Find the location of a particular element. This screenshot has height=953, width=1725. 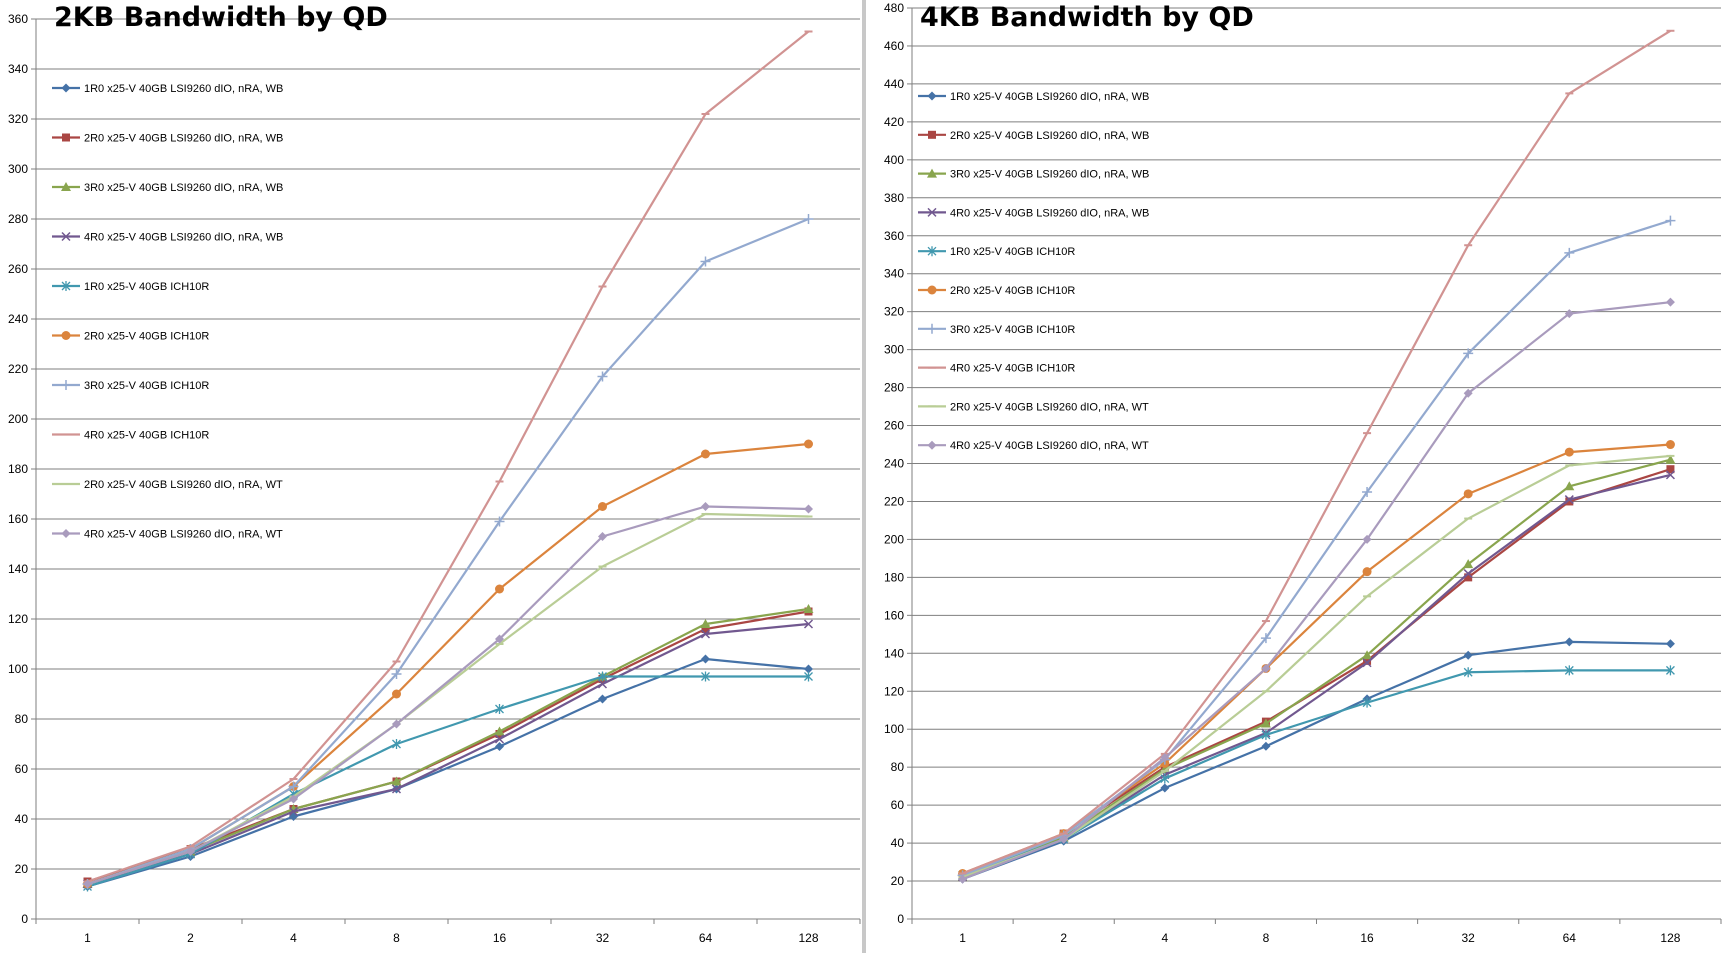

legend-entry-label: 2R0 x25-V 40GB LSI9260 dIO, nRA, WT is located at coordinates (1049, 407).